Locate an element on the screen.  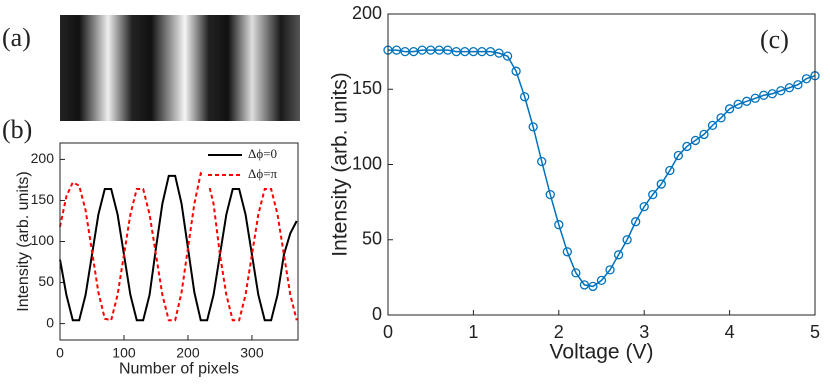
x-tick-label: 2 is located at coordinates (559, 332).